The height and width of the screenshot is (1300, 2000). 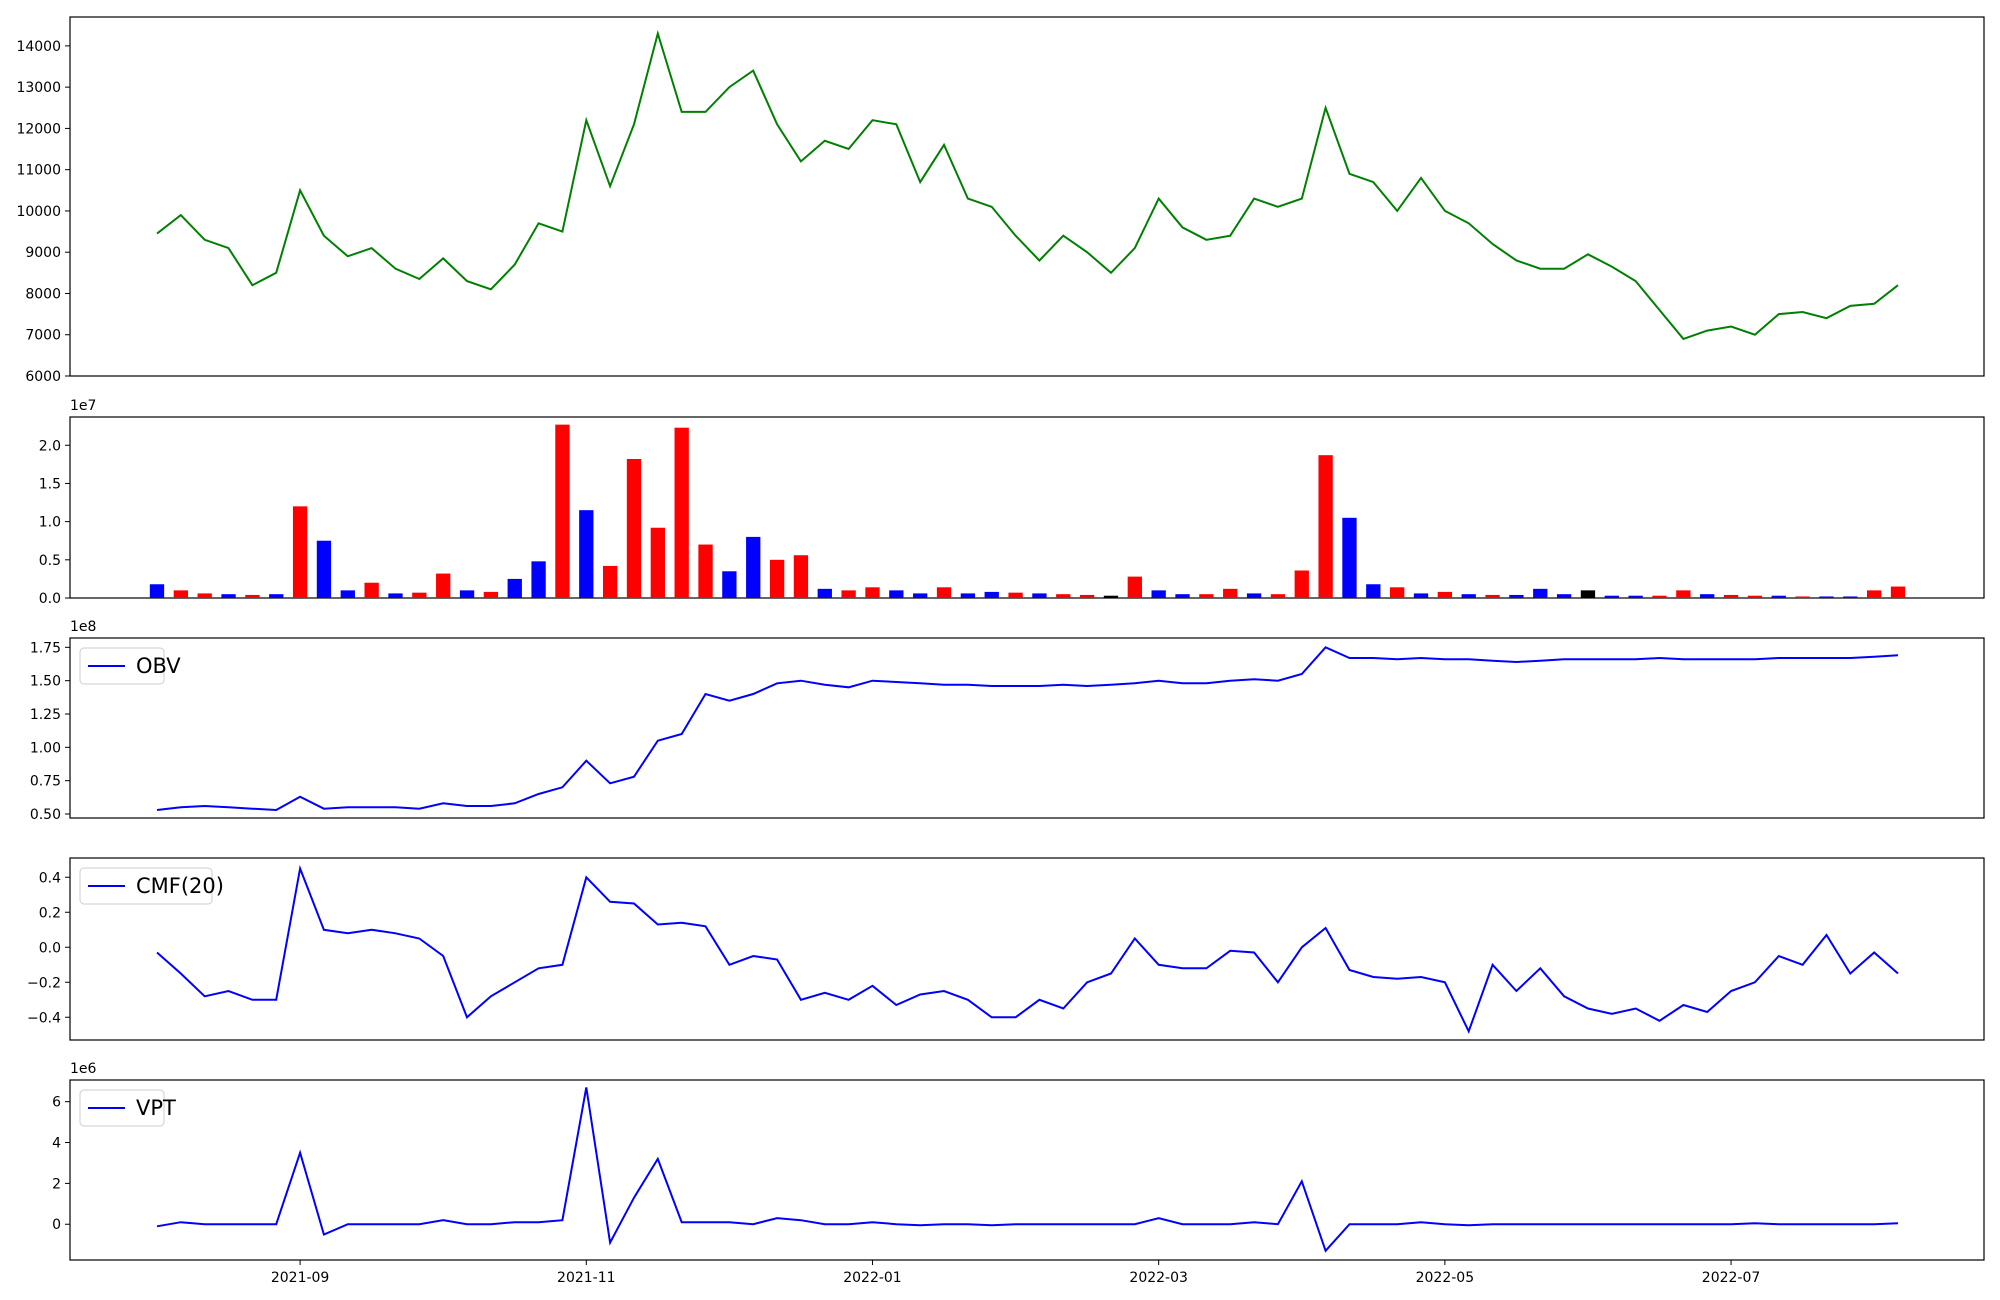 I want to click on y-tick-label: 12000, so click(x=38, y=129).